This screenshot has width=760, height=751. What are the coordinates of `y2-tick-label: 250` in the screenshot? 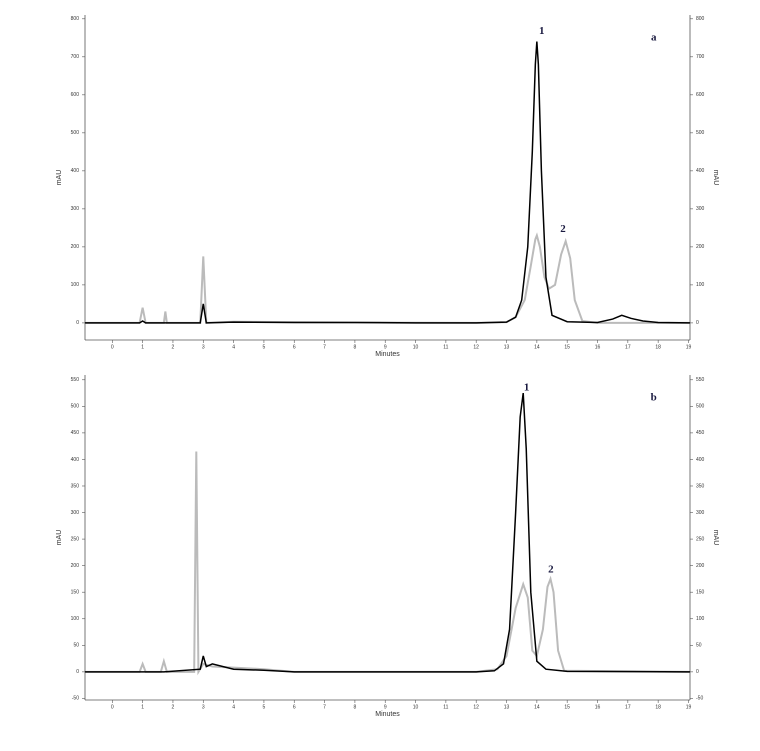 It's located at (700, 539).